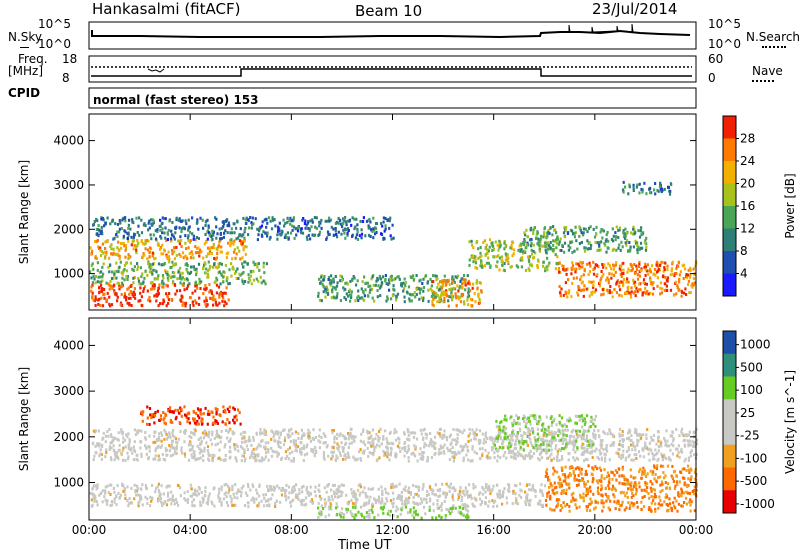 The image size is (800, 554). I want to click on freq-tick-top: 18, so click(70, 59).